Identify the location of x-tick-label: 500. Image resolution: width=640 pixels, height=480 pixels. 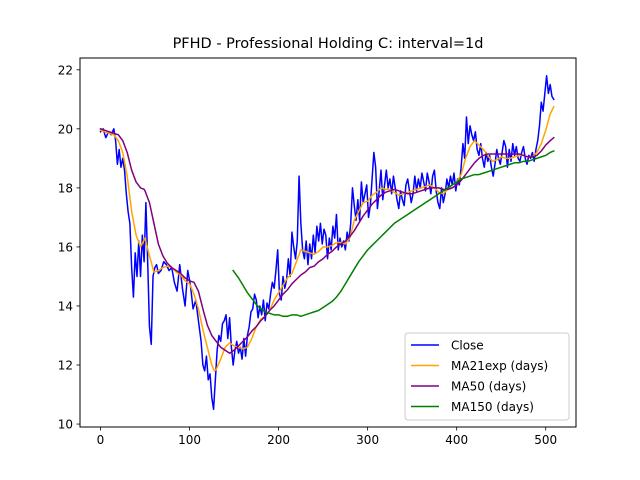
(545, 440).